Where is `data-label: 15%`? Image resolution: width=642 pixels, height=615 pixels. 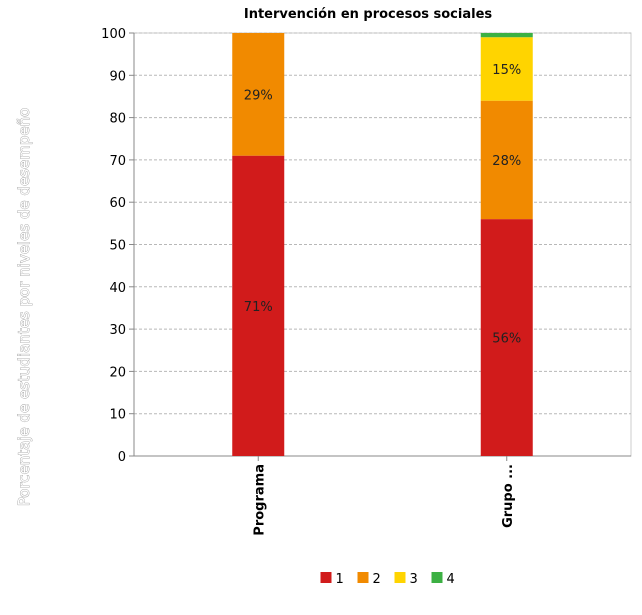
data-label: 15% is located at coordinates (506, 70).